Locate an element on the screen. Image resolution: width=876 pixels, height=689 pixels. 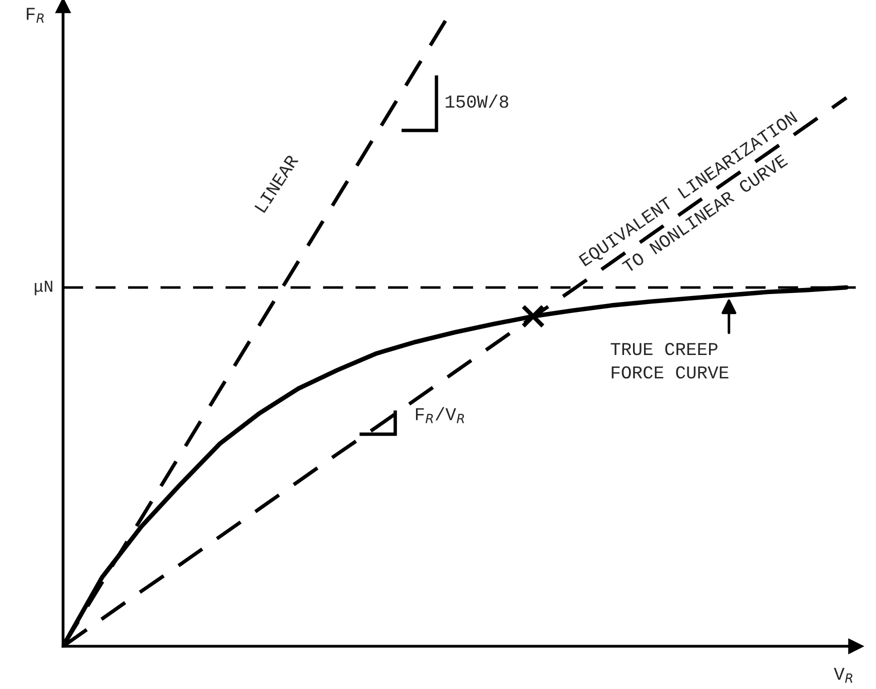
legend-label: TRUE CREEP FORCE CURVE is located at coordinates (669, 360).